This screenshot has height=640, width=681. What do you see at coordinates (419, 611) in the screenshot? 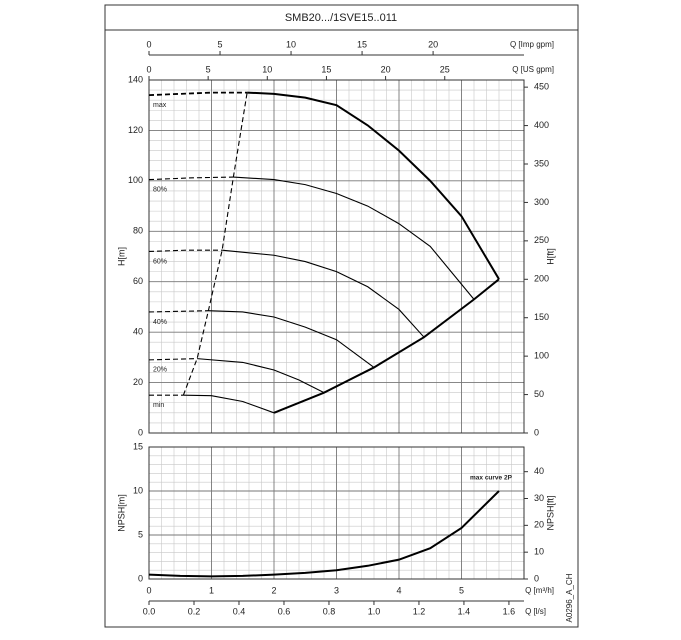
I see `bottom-axis-tick-label: 1.2` at bounding box center [419, 611].